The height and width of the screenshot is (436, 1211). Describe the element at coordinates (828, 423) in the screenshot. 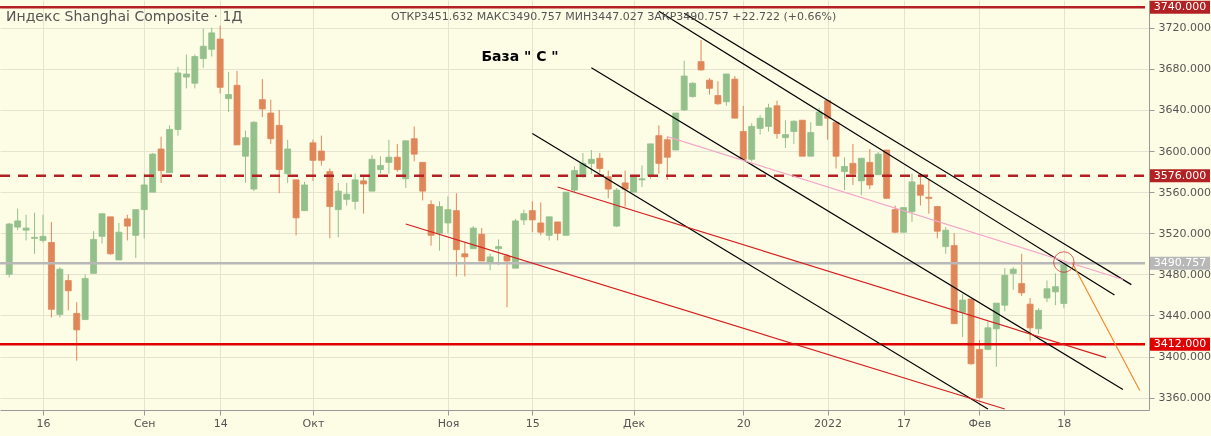

I see `x-tick-label: 2022` at that location.